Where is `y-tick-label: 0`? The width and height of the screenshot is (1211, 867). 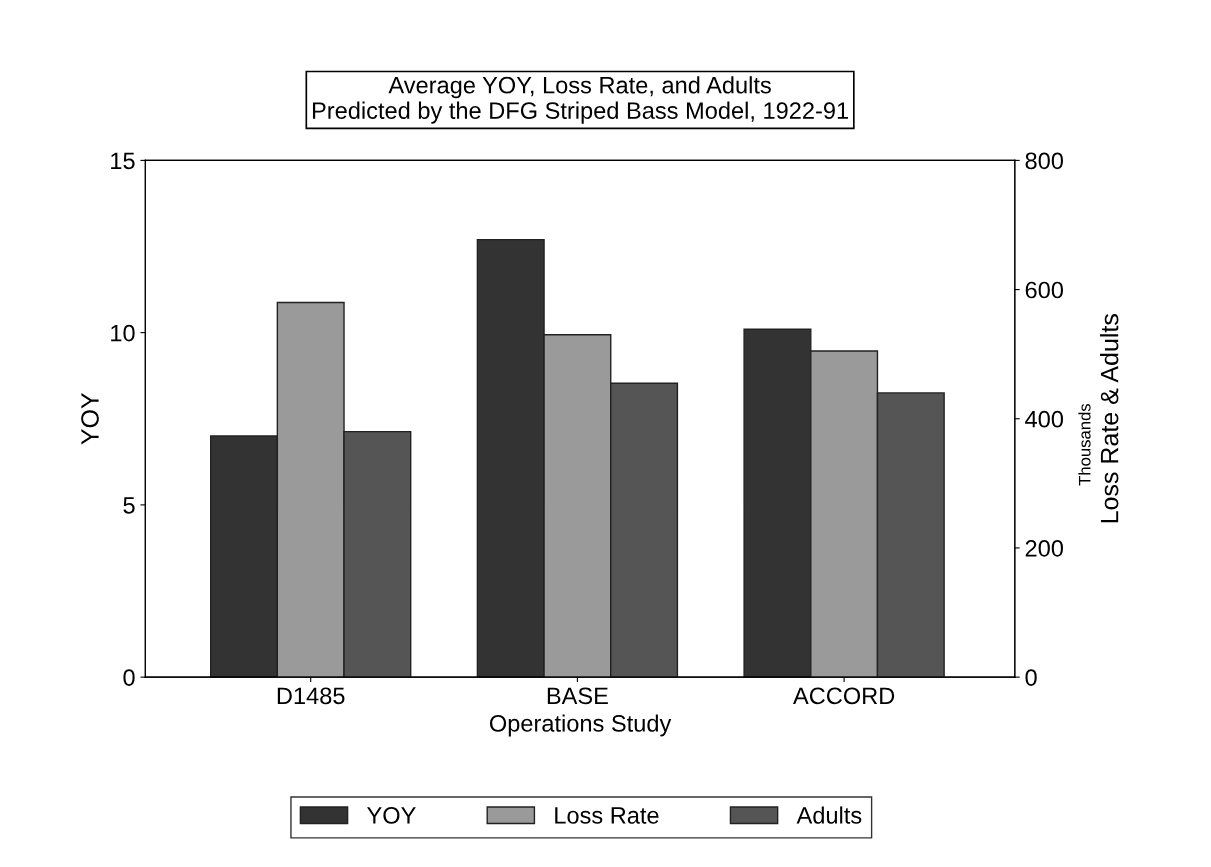
y-tick-label: 0 is located at coordinates (129, 677).